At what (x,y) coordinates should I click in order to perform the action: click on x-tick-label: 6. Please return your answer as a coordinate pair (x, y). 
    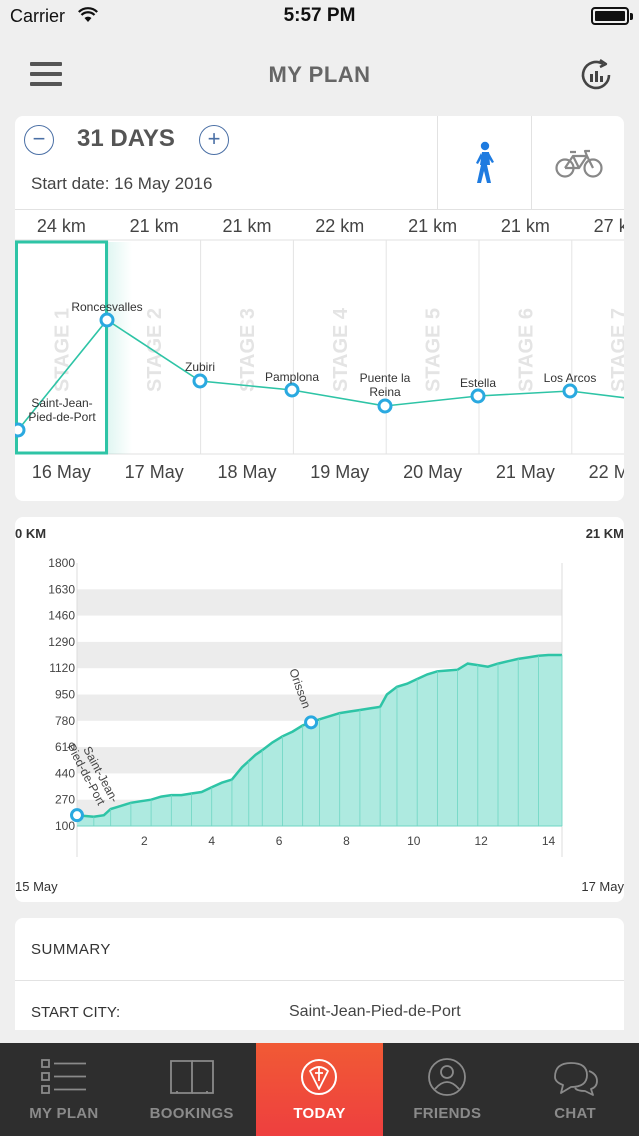
    Looking at the image, I should click on (279, 841).